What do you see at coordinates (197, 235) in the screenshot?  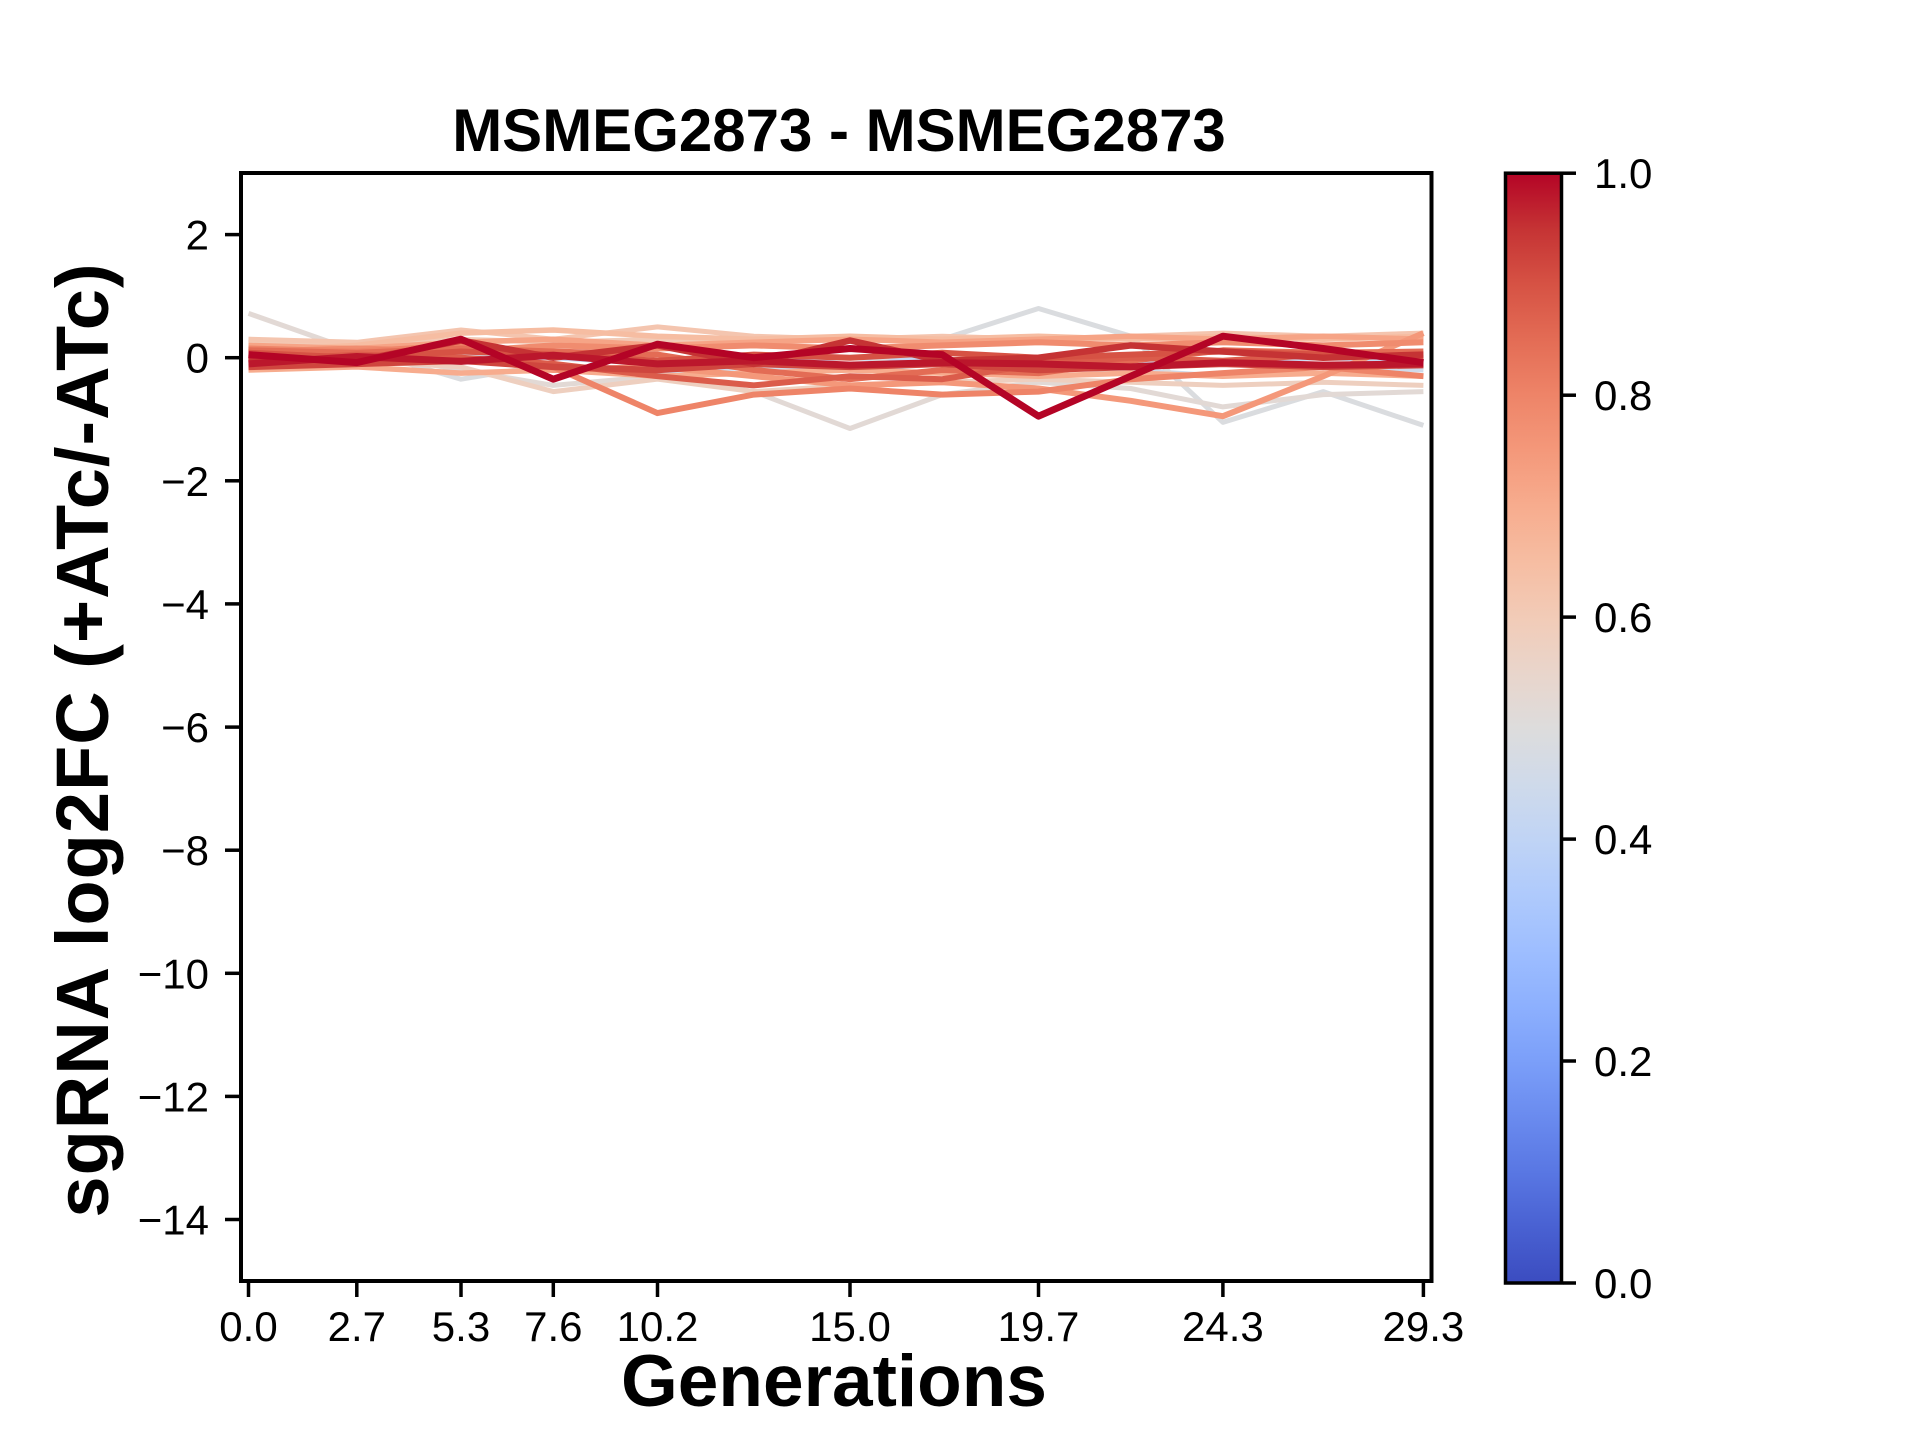 I see `svg-text: 2` at bounding box center [197, 235].